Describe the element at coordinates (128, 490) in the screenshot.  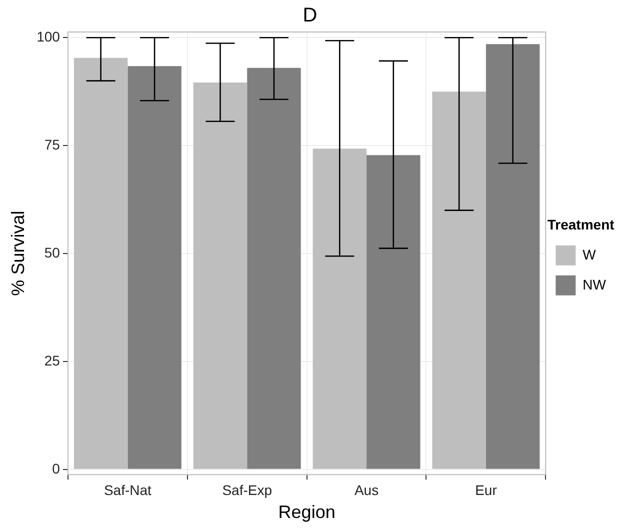
I see `x-tick-label: Saf-Nat` at that location.